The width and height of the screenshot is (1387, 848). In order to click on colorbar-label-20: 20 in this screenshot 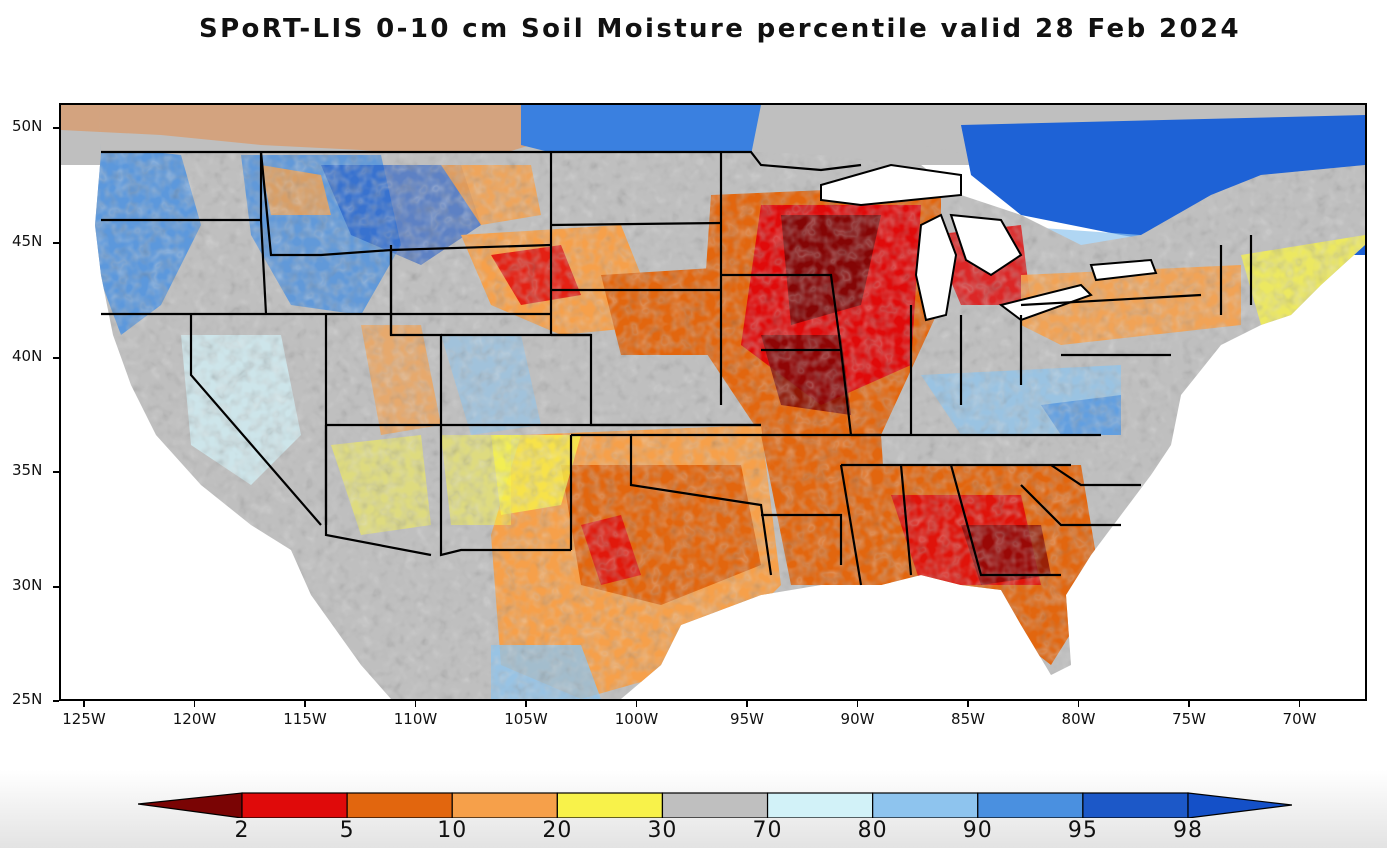, I will do `click(557, 830)`.